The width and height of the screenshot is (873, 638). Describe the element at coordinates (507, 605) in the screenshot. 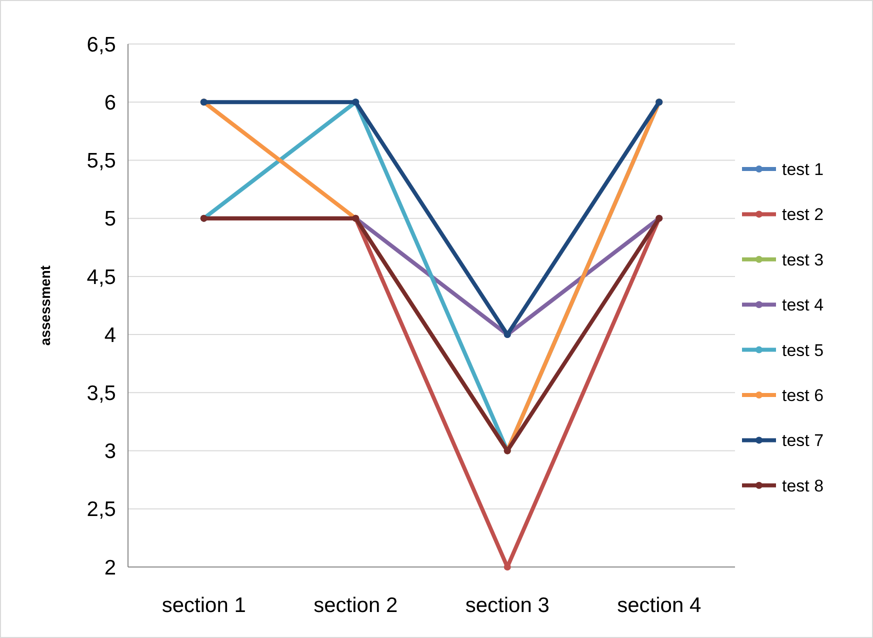

I see `x-tick-label: section 3` at that location.